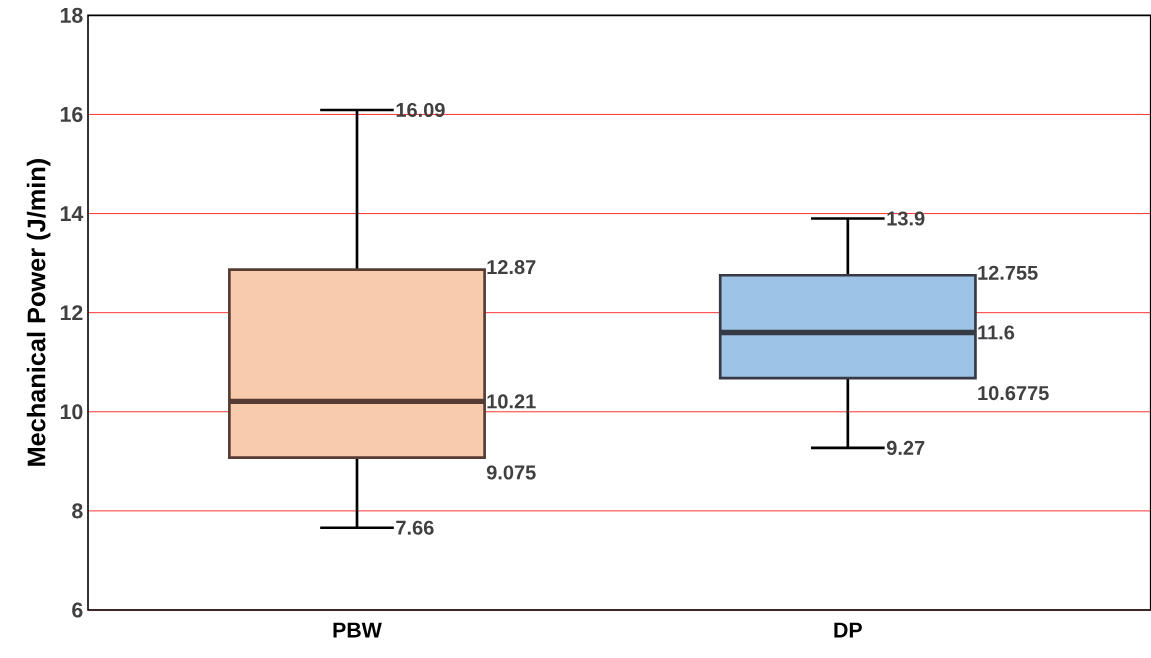 The height and width of the screenshot is (658, 1151). What do you see at coordinates (415, 527) in the screenshot?
I see `annotation: 7.66` at bounding box center [415, 527].